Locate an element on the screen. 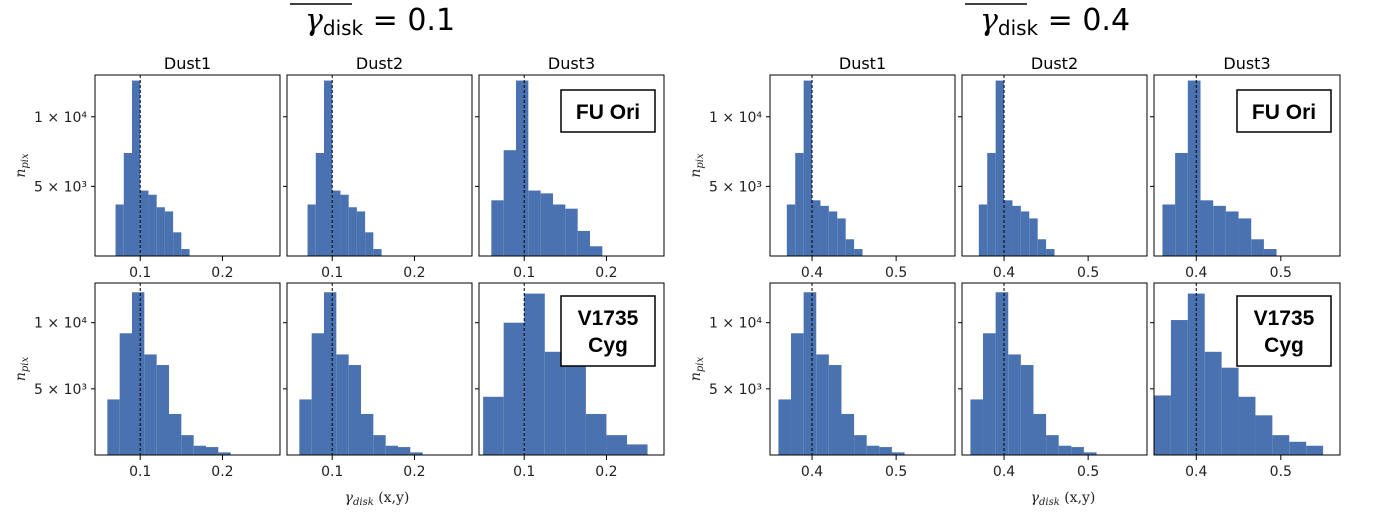 The height and width of the screenshot is (515, 1379). panel-g04-v1735-dust3 is located at coordinates (1245, 371).